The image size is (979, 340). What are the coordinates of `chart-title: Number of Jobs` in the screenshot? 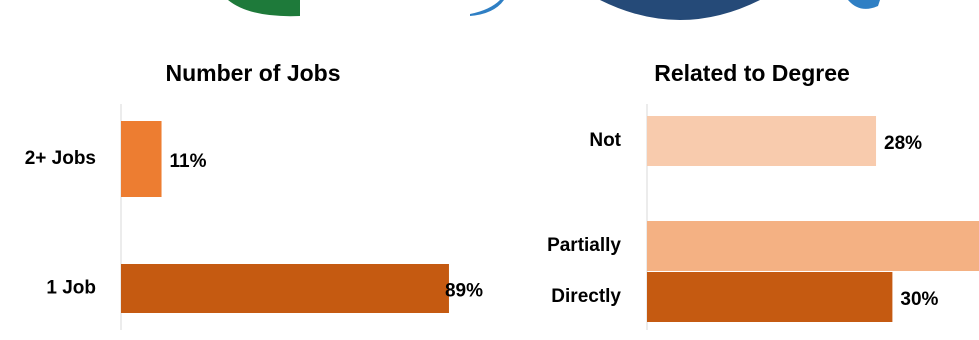 It's located at (252, 73).